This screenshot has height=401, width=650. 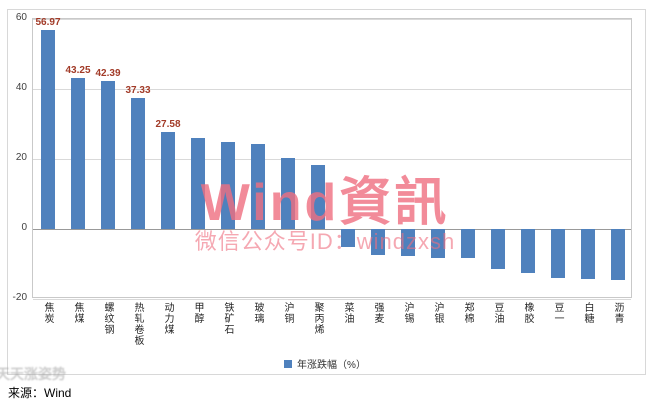 I want to click on bar-热轧卷板, so click(x=138, y=163).